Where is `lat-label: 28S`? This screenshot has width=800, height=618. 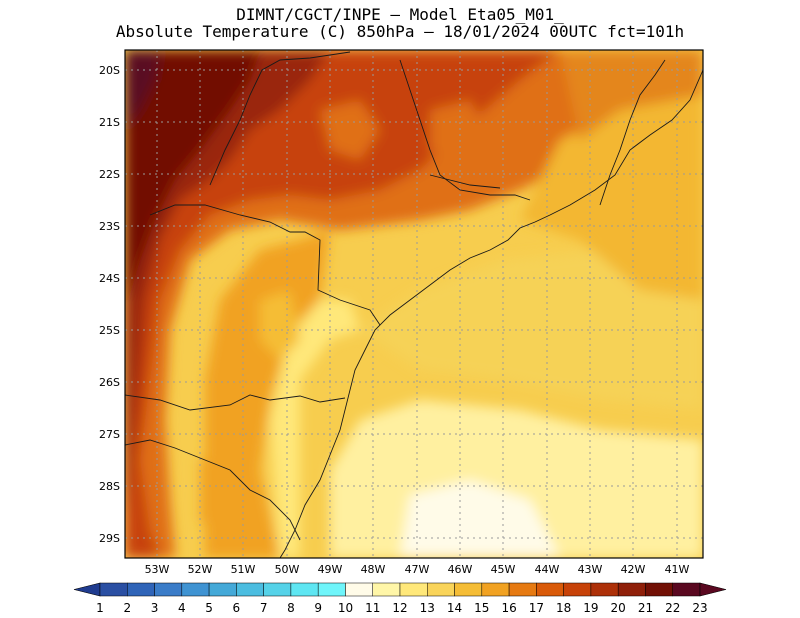
lat-label: 28S is located at coordinates (109, 486).